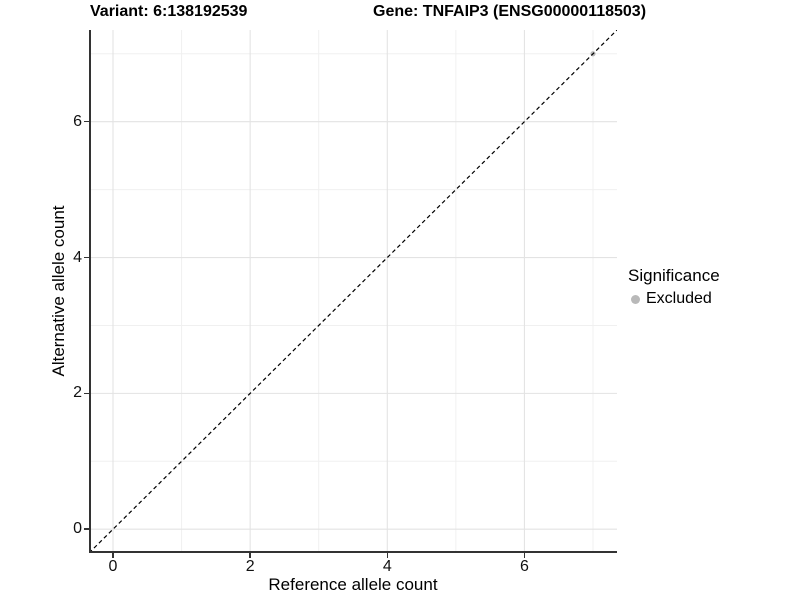 Image resolution: width=800 pixels, height=600 pixels. Describe the element at coordinates (77, 529) in the screenshot. I see `y-tick-label: 0` at that location.